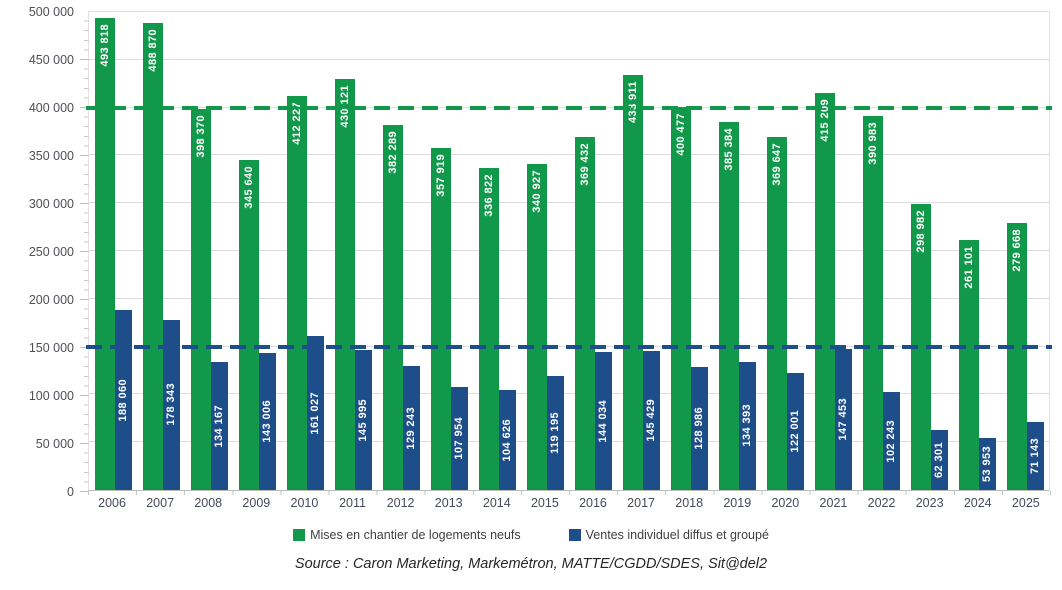 The height and width of the screenshot is (590, 1062). I want to click on bar-value-label: 261 101, so click(968, 267).